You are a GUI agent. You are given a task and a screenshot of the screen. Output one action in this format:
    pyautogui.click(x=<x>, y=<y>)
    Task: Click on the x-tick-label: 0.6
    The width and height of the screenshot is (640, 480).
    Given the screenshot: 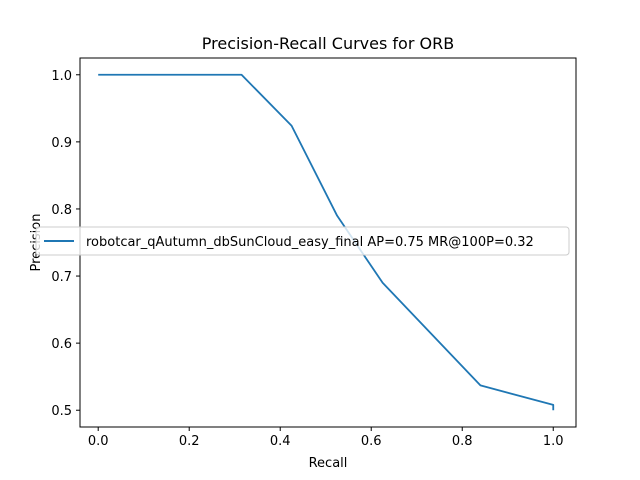 What is the action you would take?
    pyautogui.click(x=371, y=441)
    